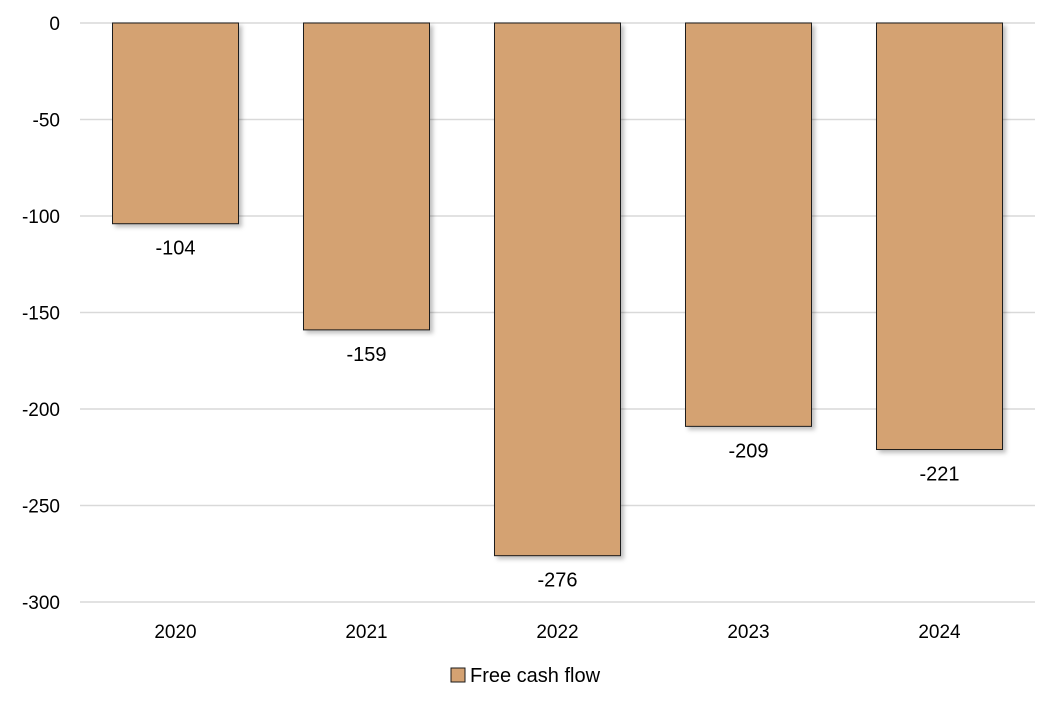  What do you see at coordinates (366, 355) in the screenshot?
I see `data-label-2021: -159` at bounding box center [366, 355].